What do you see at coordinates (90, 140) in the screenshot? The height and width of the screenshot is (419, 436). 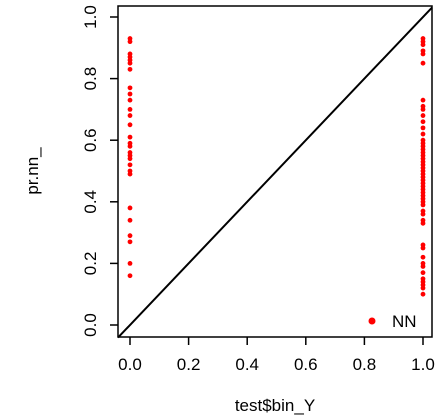 I see `y-tick-label: 0.6` at bounding box center [90, 140].